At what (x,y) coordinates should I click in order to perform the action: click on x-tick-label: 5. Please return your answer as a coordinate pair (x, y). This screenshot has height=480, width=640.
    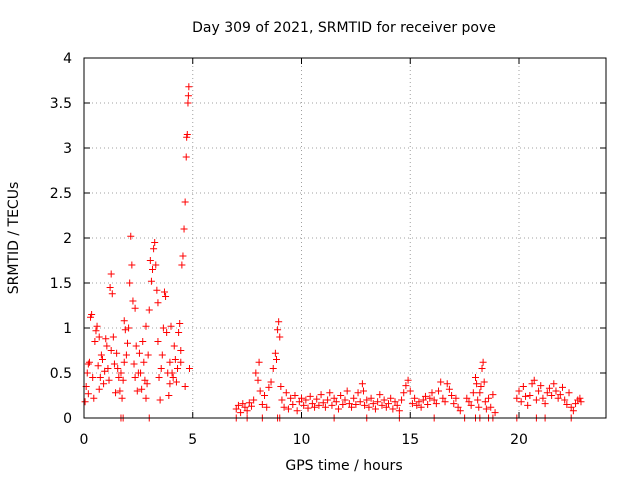
    Looking at the image, I should click on (192, 440).